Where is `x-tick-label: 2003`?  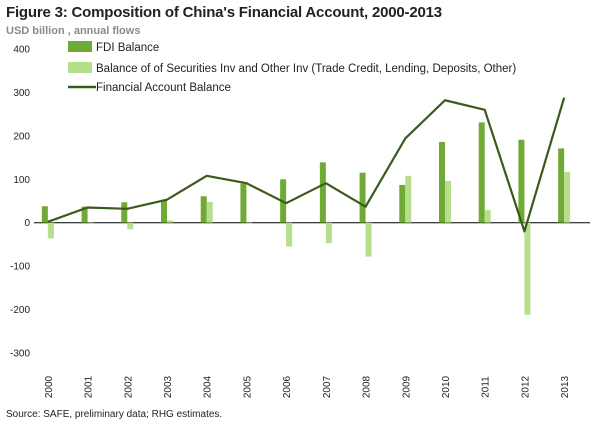
x-tick-label: 2003 is located at coordinates (168, 386).